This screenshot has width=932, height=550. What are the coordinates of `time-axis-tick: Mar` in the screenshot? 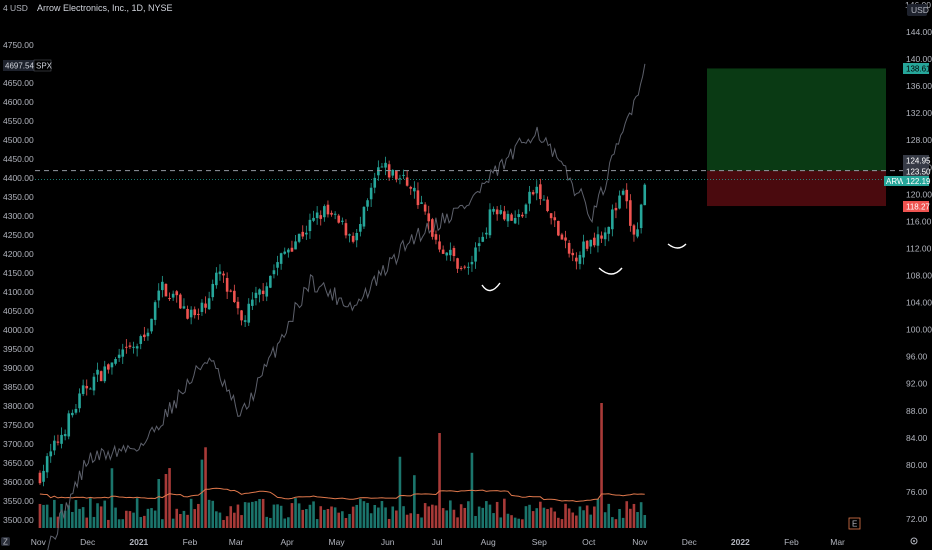 It's located at (236, 542).